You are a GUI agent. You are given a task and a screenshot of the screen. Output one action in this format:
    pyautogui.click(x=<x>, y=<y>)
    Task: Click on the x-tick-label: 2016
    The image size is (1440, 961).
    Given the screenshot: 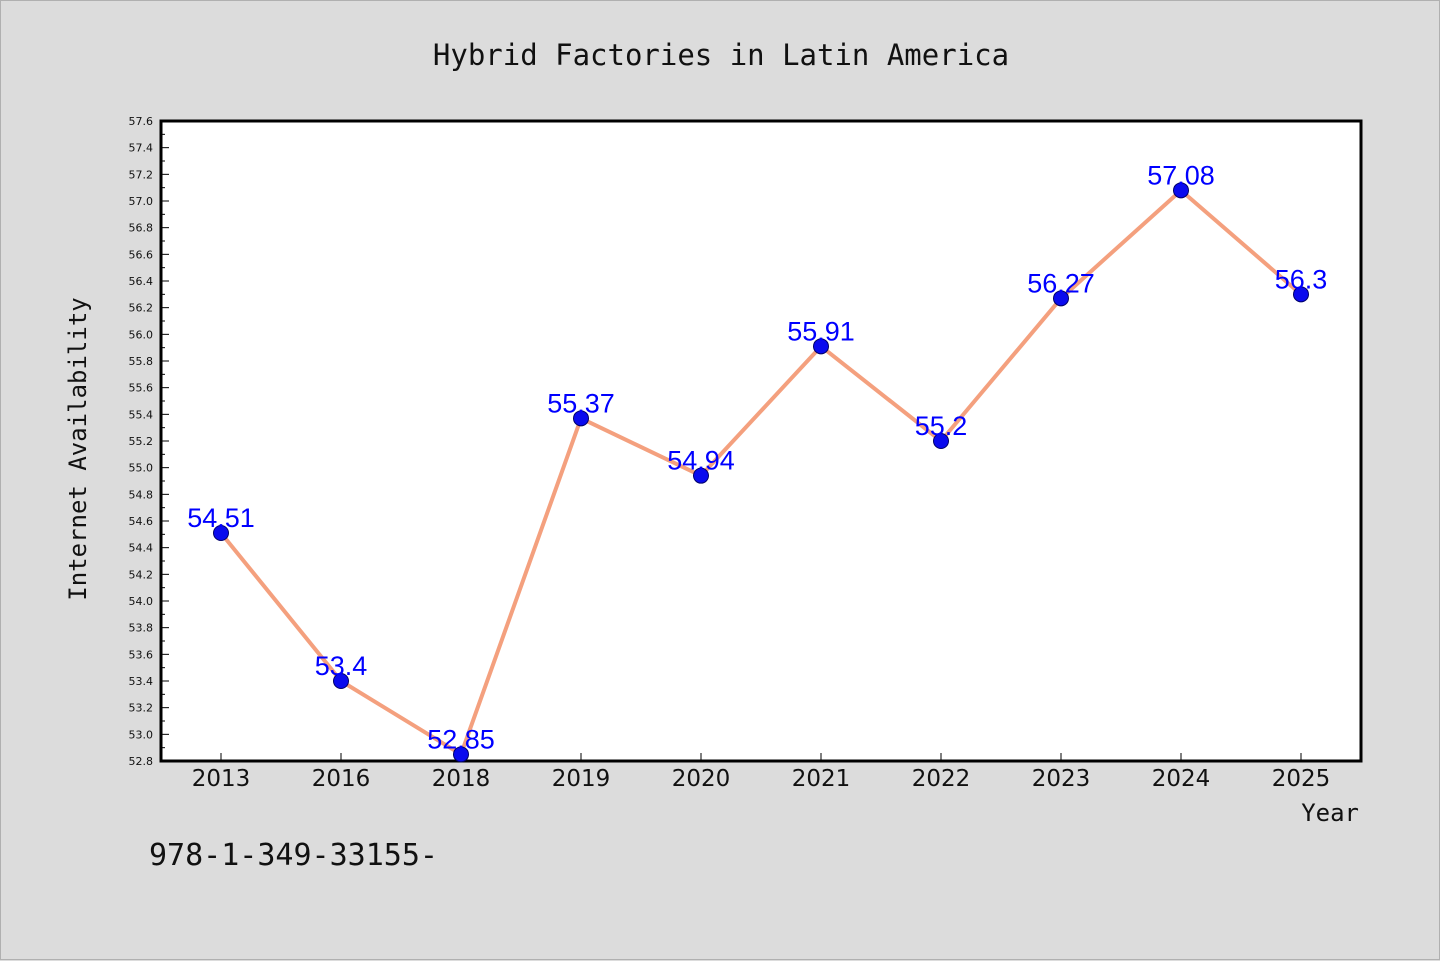 What is the action you would take?
    pyautogui.click(x=341, y=779)
    